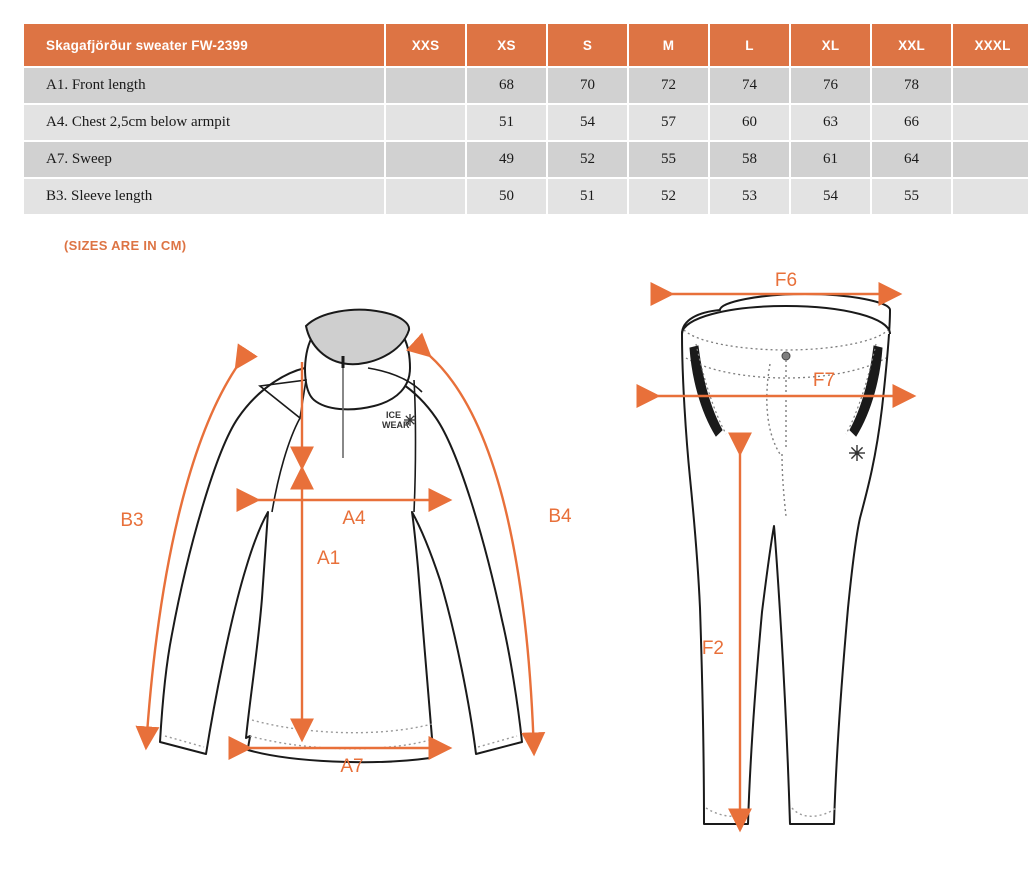  Describe the element at coordinates (475, 544) in the screenshot. I see `b4-arrow` at that location.